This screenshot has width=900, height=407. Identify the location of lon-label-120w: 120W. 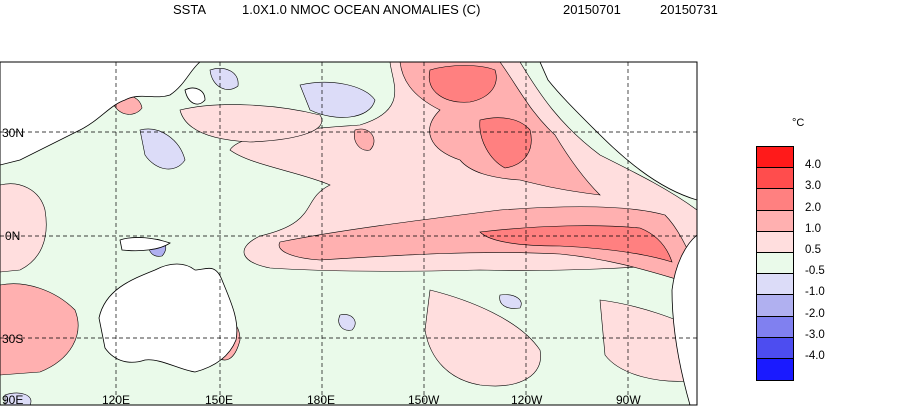
(527, 400).